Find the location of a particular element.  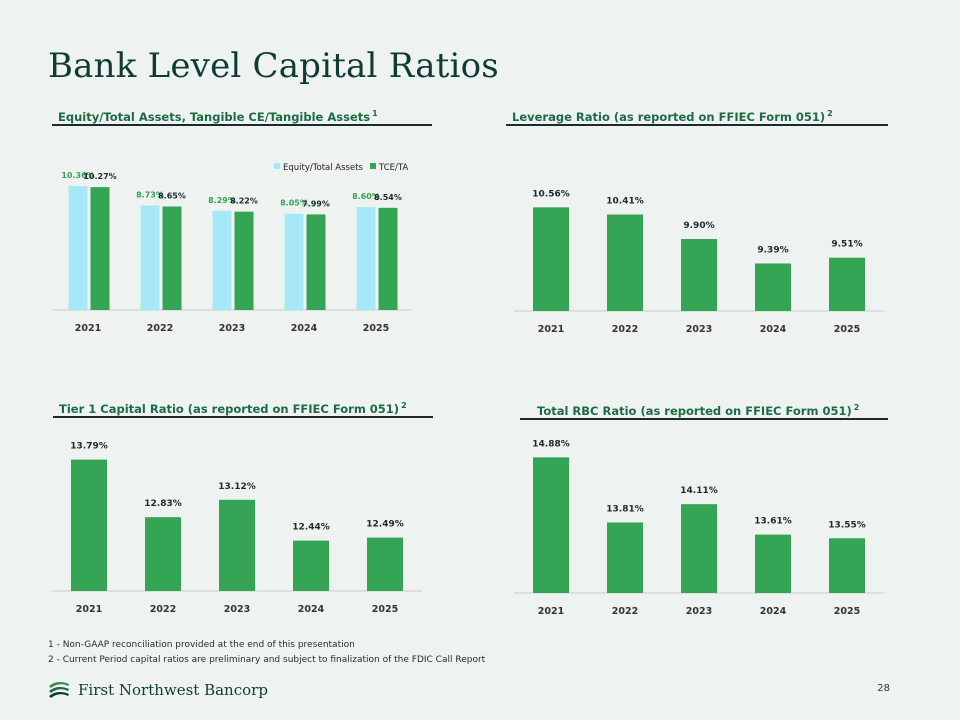

data-label: 9.90% is located at coordinates (698, 226).